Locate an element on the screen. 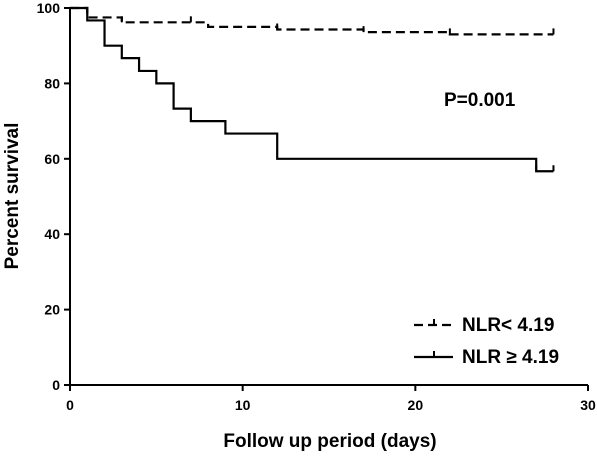 The height and width of the screenshot is (457, 597). y-tick-label: 40 is located at coordinates (52, 234).